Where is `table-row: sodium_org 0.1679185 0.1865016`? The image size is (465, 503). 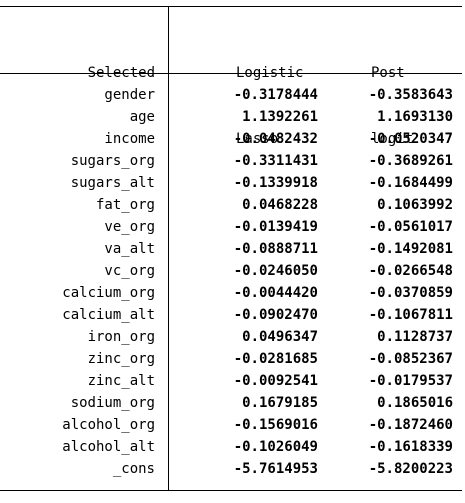
table-row: sodium_org 0.1679185 0.1865016 is located at coordinates (231, 403).